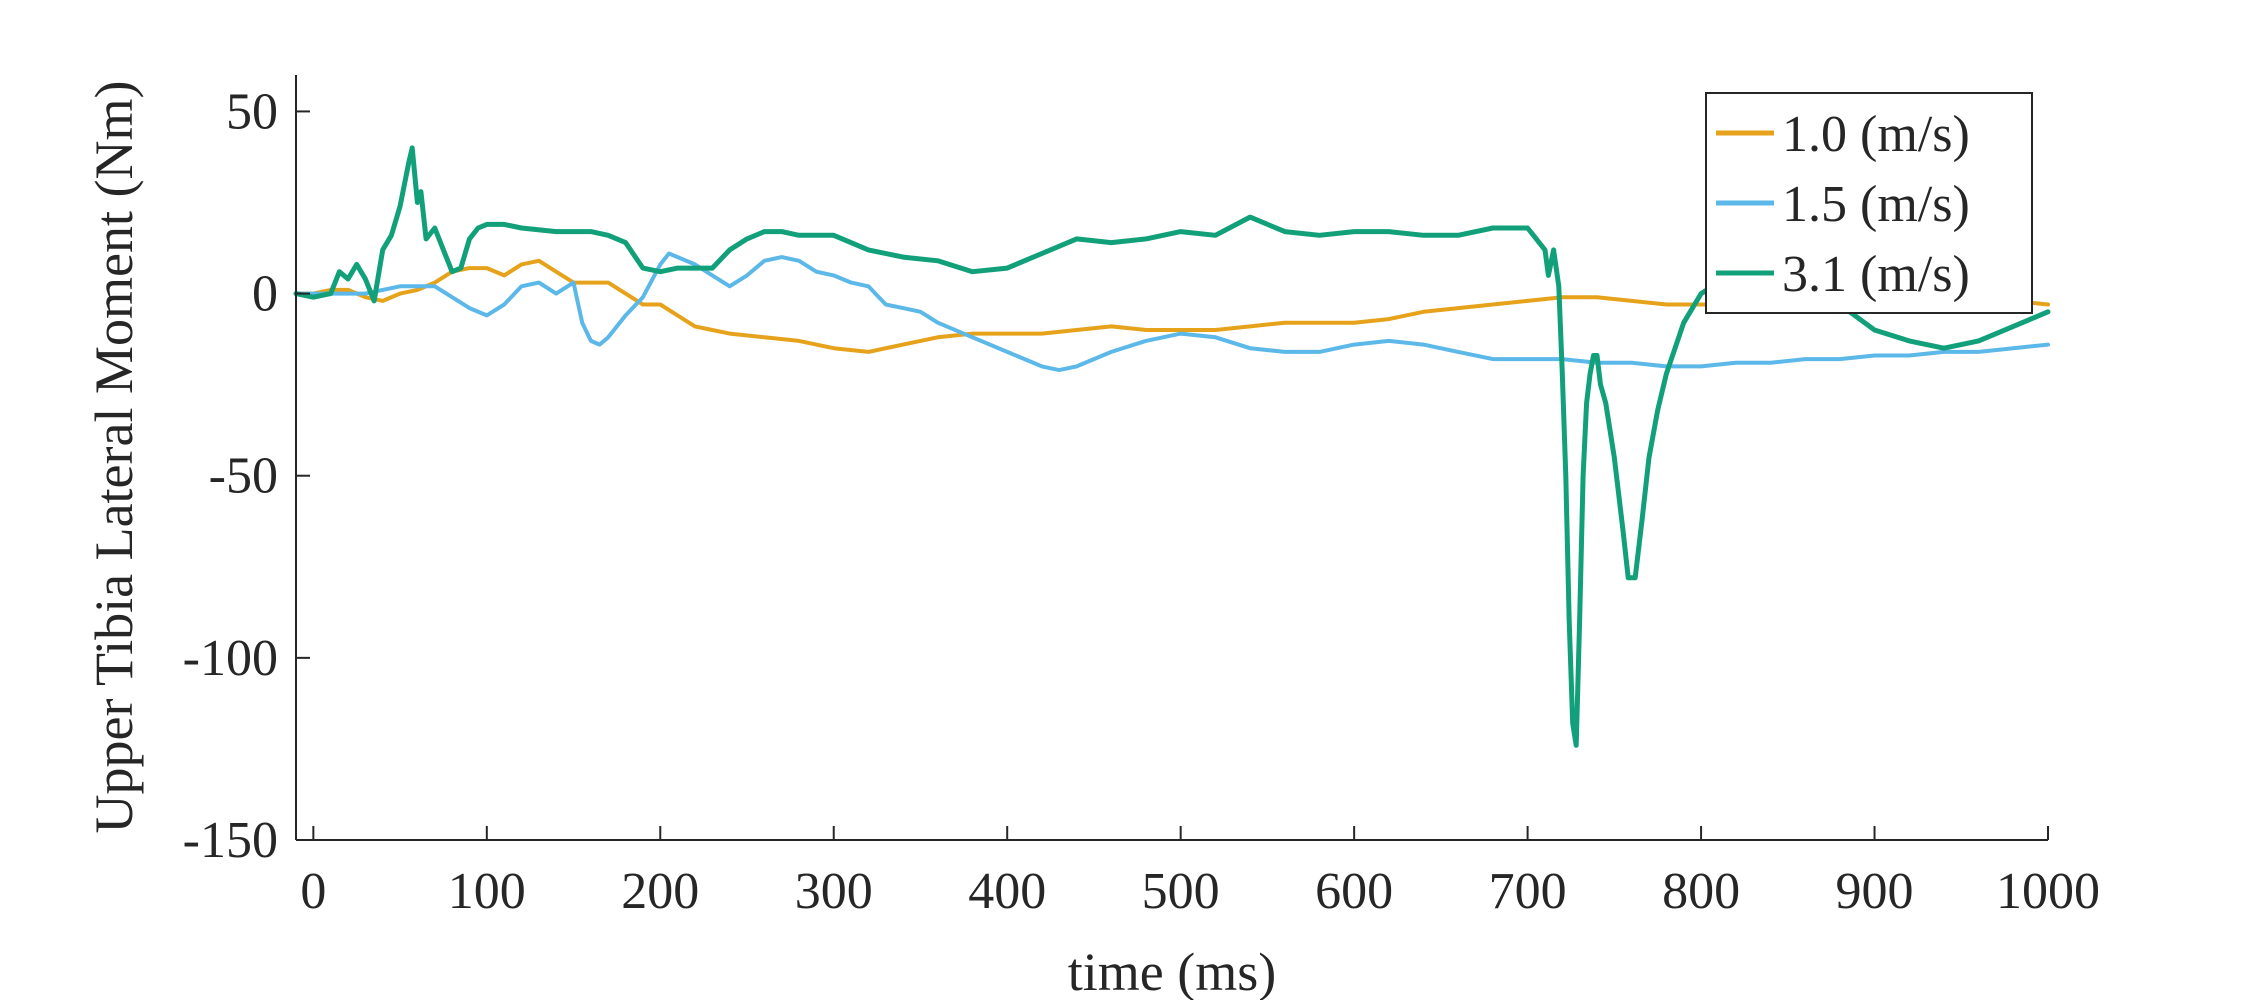 This screenshot has width=2250, height=1000. What do you see at coordinates (834, 891) in the screenshot?
I see `x-tick-label: 300` at bounding box center [834, 891].